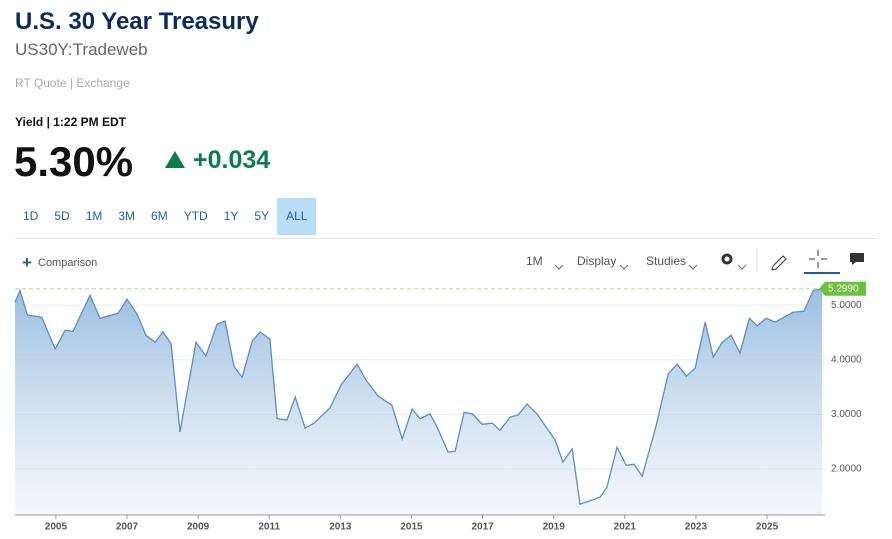  Describe the element at coordinates (857, 259) in the screenshot. I see `comment-icon` at that location.